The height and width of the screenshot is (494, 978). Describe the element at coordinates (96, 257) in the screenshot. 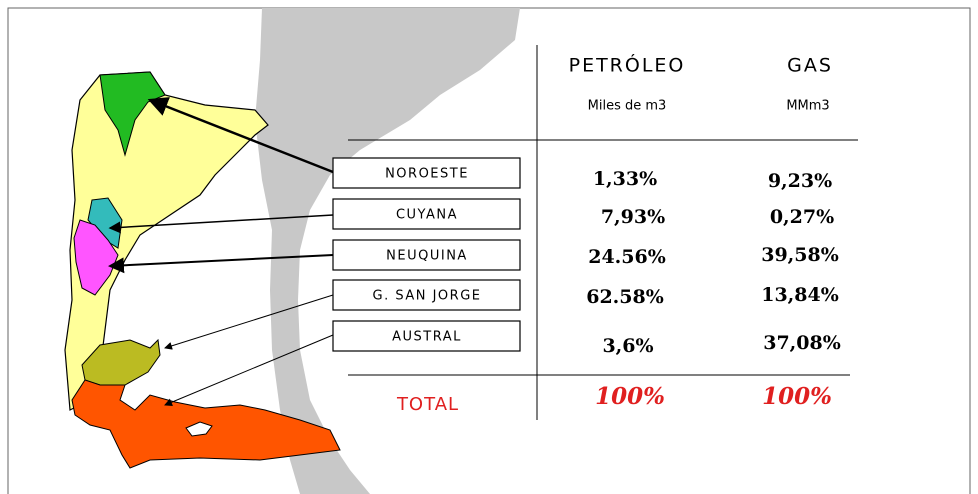

I see `map-neuquina` at that location.